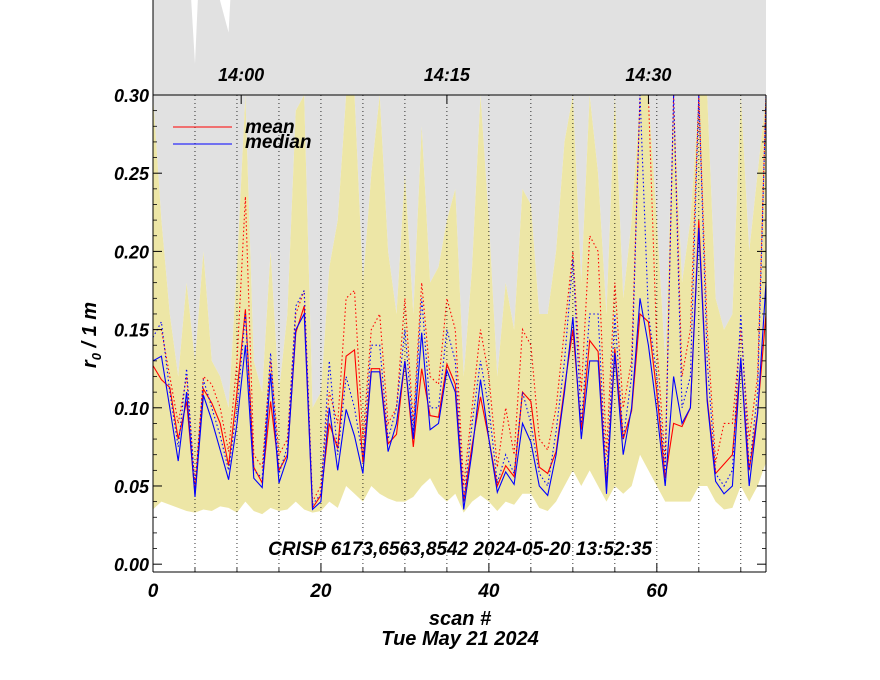 Image resolution: width=880 pixels, height=680 pixels. What do you see at coordinates (648, 75) in the screenshot?
I see `top-time-label: 14:30` at bounding box center [648, 75].